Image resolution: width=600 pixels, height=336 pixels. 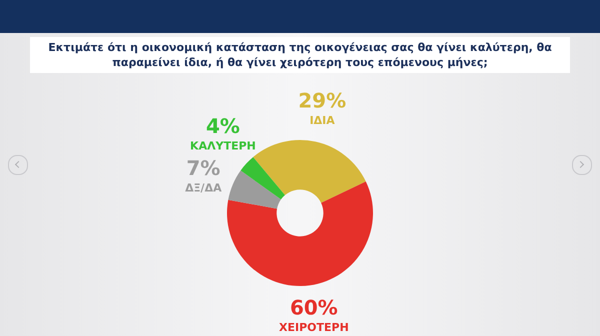 I want to click on slice-label: ΚΑΛΥΤΕΡΗ, so click(x=223, y=146).